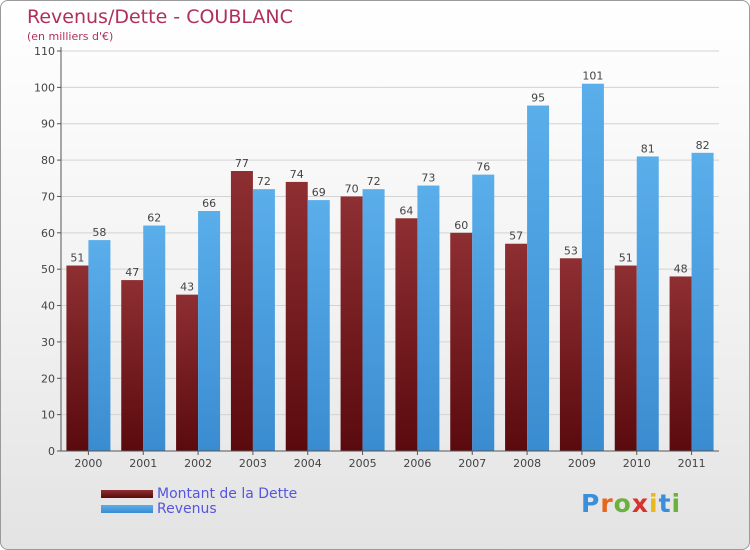 The height and width of the screenshot is (550, 750). Describe the element at coordinates (187, 509) in the screenshot. I see `legend-label-revenus: Revenus` at that location.